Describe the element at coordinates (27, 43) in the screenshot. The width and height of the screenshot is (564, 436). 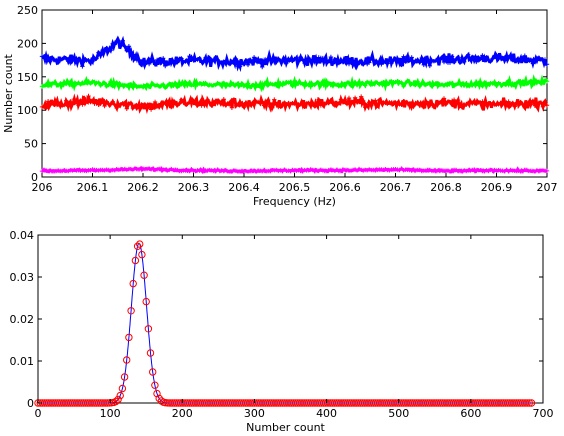
I see `y-tick-label: 200` at that location.